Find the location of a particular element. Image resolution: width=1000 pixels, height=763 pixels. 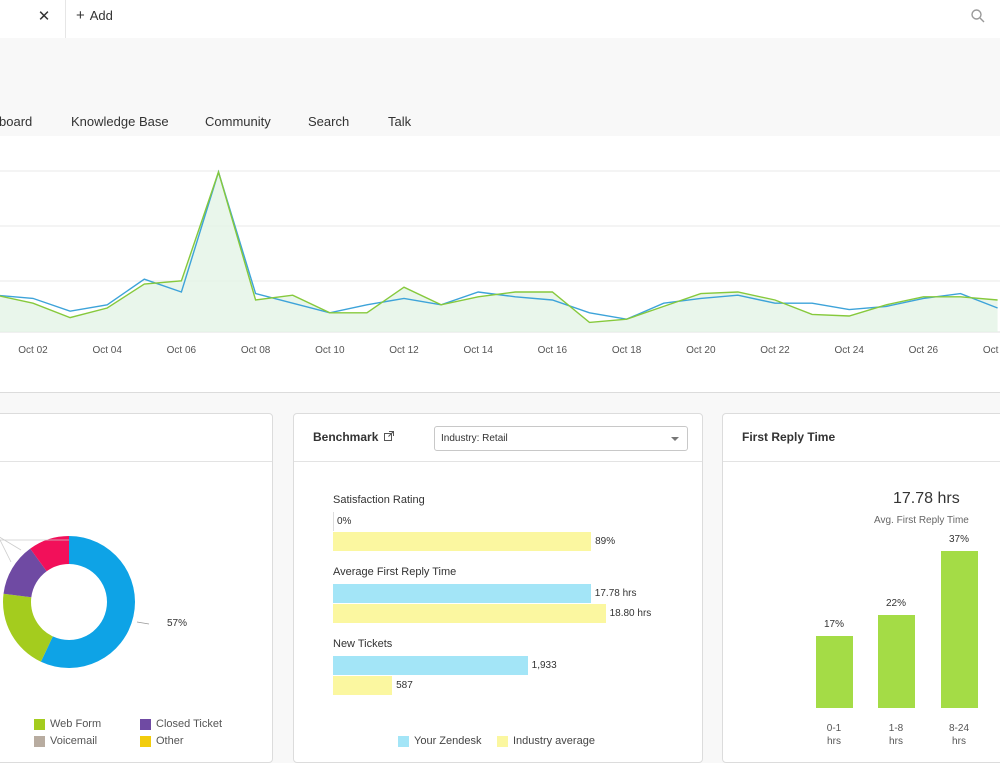

benchmark-value-label: 89% is located at coordinates (605, 541).